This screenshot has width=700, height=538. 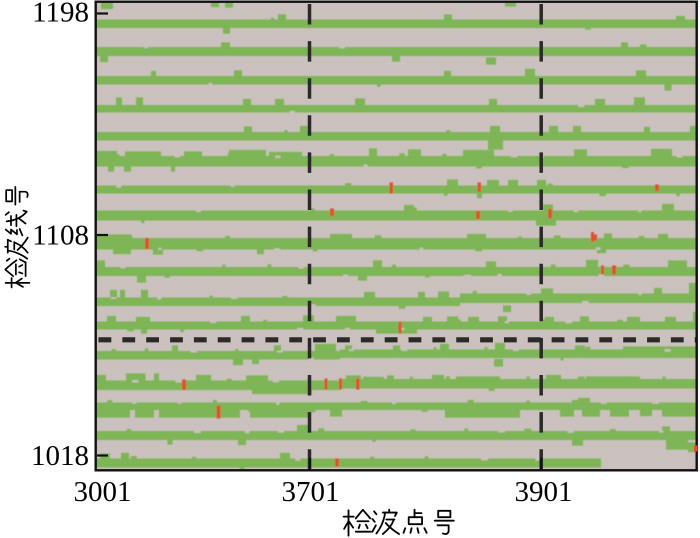 What do you see at coordinates (60, 14) in the screenshot?
I see `svg-text: 1198` at bounding box center [60, 14].